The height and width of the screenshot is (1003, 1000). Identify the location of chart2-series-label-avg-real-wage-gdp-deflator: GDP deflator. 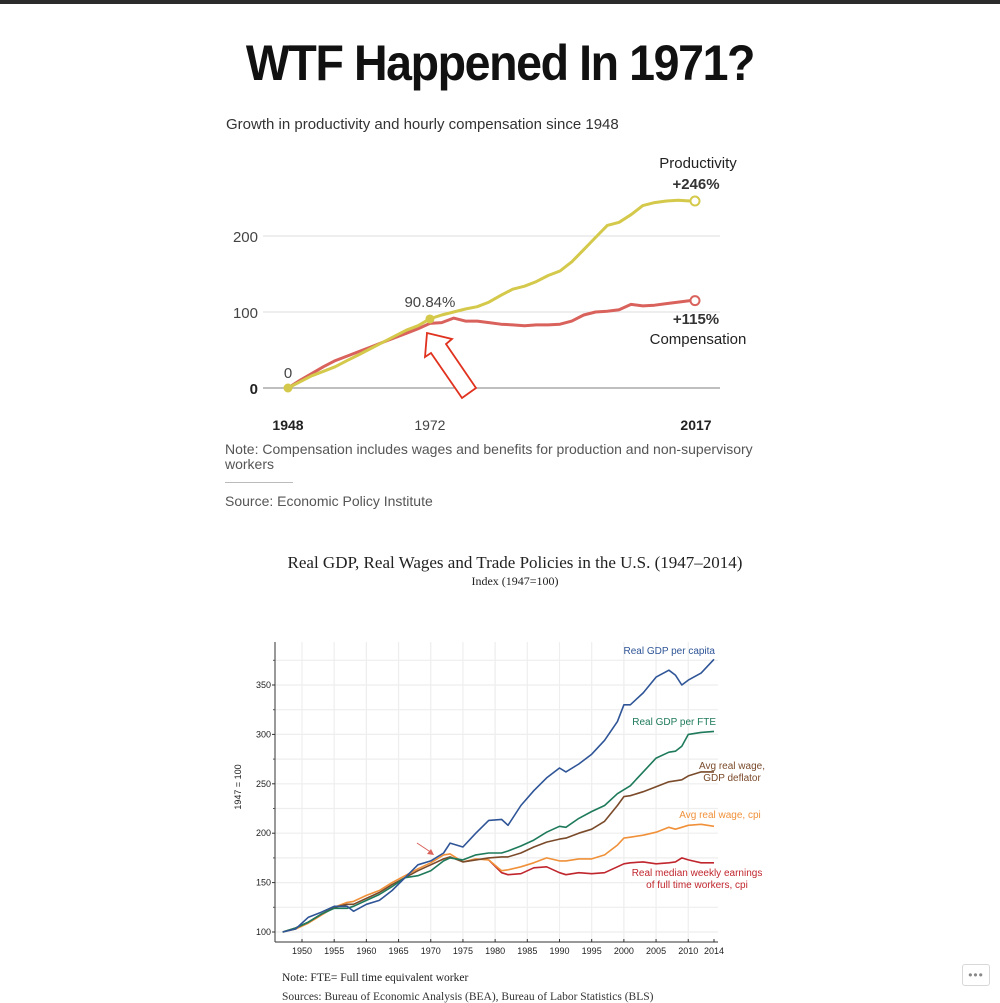
(732, 778).